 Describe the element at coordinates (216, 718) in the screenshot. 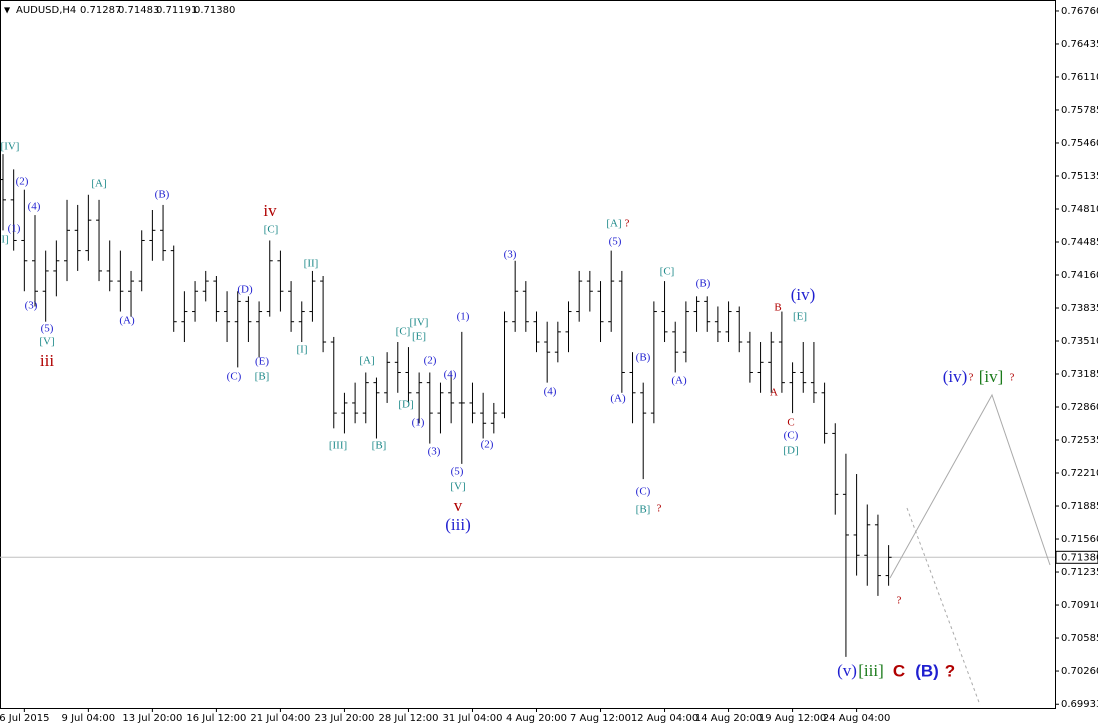

I see `x-tick-label: 16 Jul 12:00` at that location.